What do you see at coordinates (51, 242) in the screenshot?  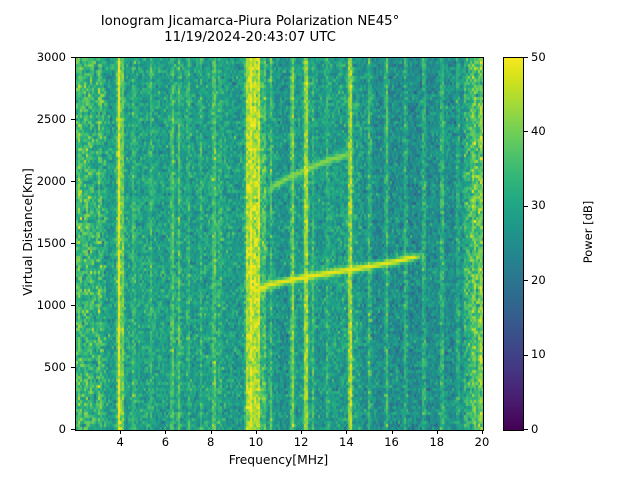 I see `y-tick-label: 1500` at bounding box center [51, 242].